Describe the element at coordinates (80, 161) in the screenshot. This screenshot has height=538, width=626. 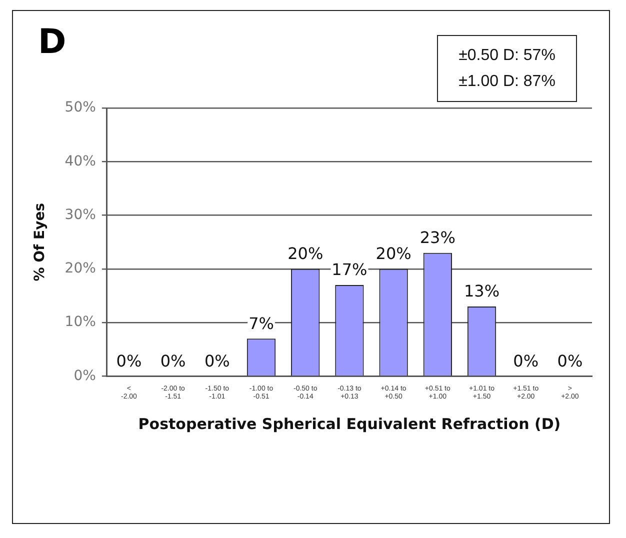
I see `y-tick-label: 40%` at that location.